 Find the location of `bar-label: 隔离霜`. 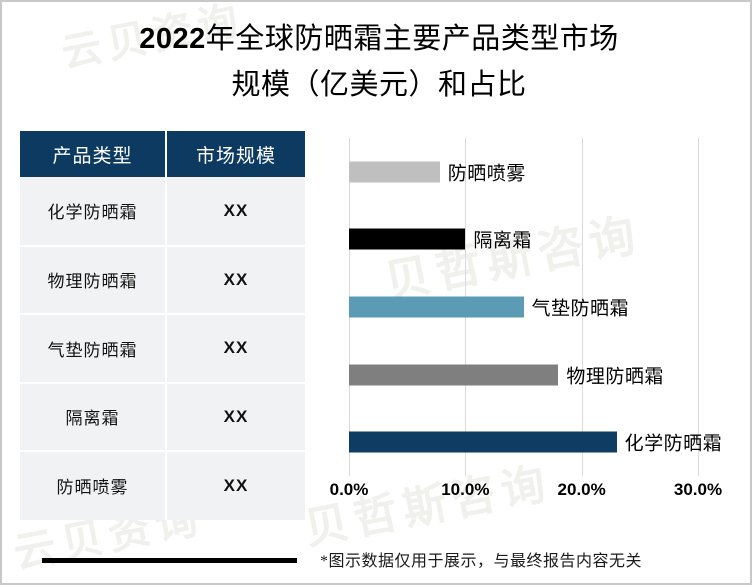

bar-label: 隔离霜 is located at coordinates (502, 241).